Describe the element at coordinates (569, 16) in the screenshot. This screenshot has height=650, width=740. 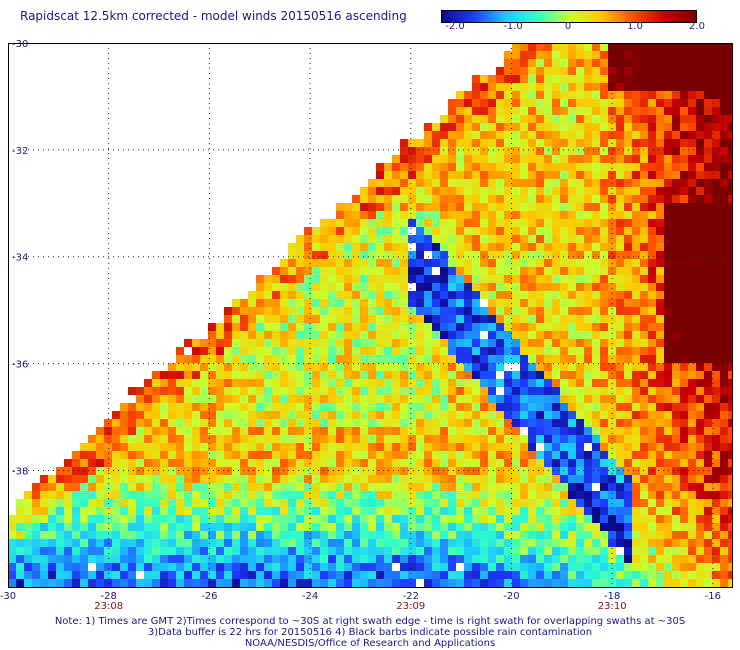
I see `colorbar` at that location.